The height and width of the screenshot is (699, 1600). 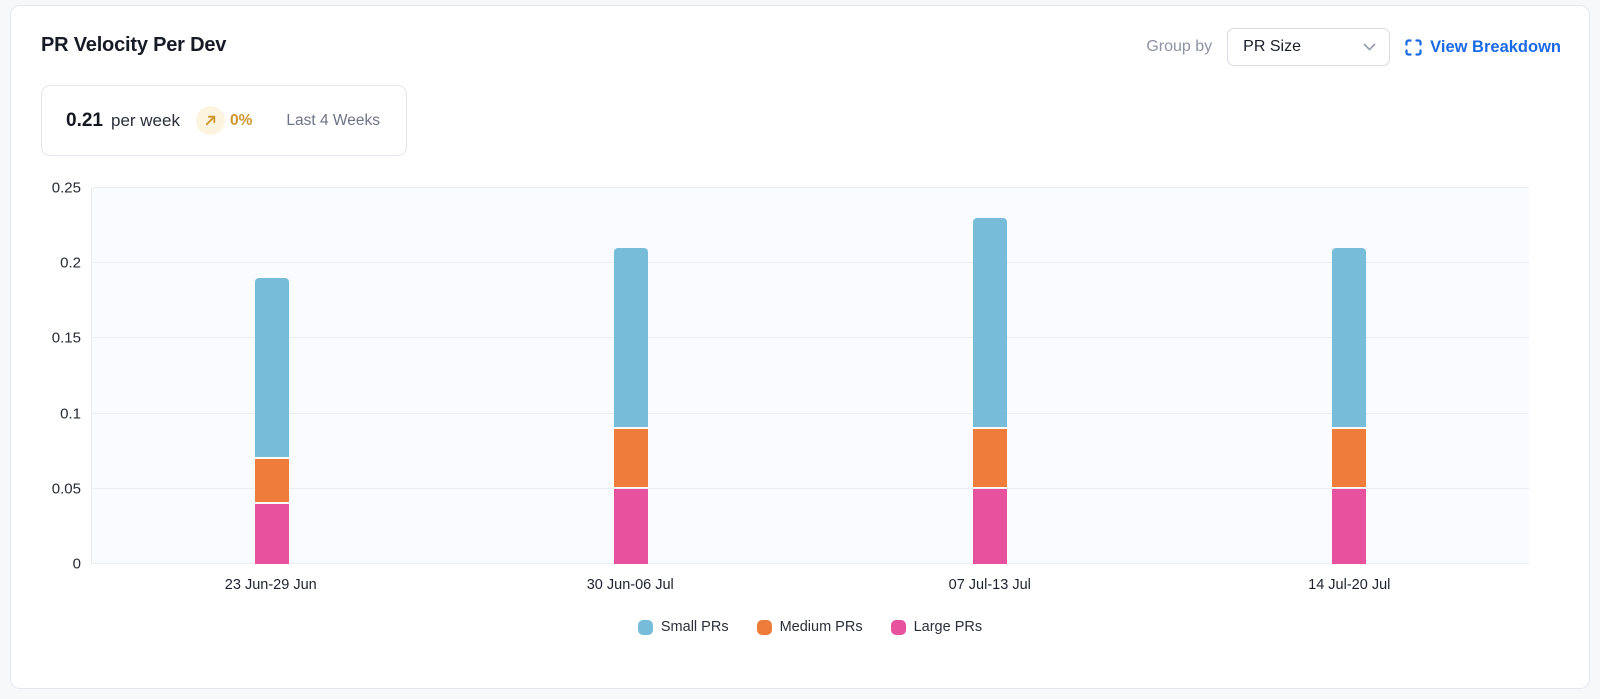 What do you see at coordinates (1349, 457) in the screenshot?
I see `bar-segment-medium-prs-14-jul-20-jul` at bounding box center [1349, 457].